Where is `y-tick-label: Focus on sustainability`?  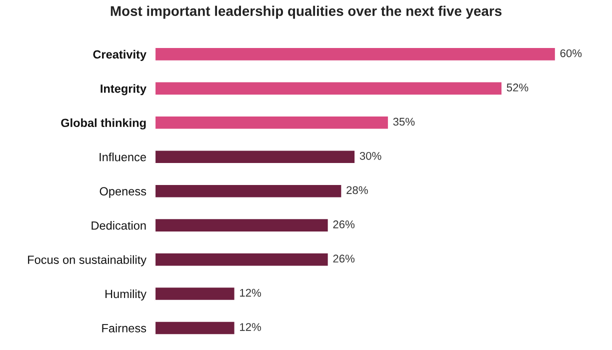
y-tick-label: Focus on sustainability is located at coordinates (87, 260).